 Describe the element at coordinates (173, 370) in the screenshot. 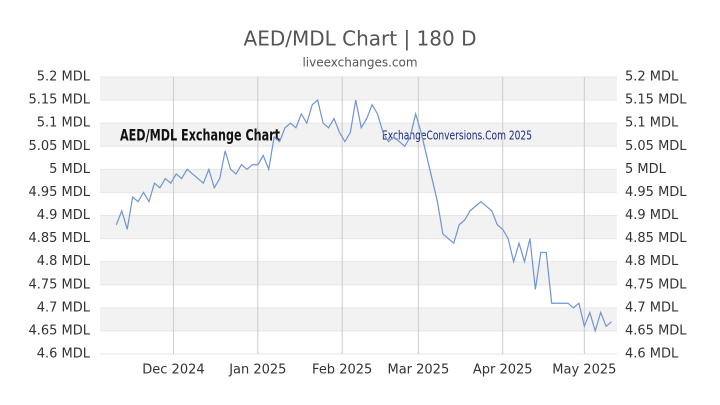

I see `x-tick-label: Dec 2024` at that location.